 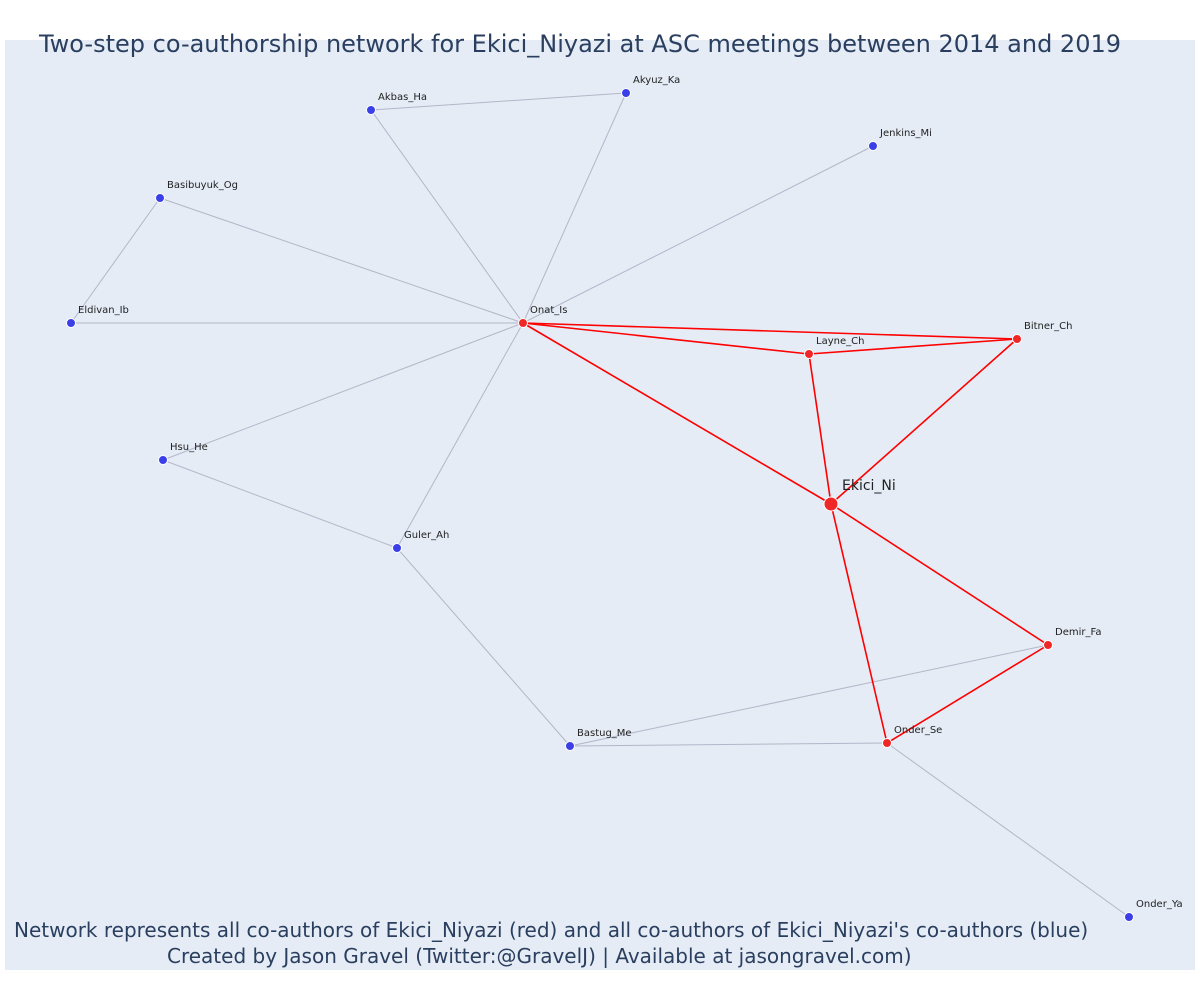 What do you see at coordinates (770, 331) in the screenshot?
I see `edge-onat-is-bitner-ch` at bounding box center [770, 331].